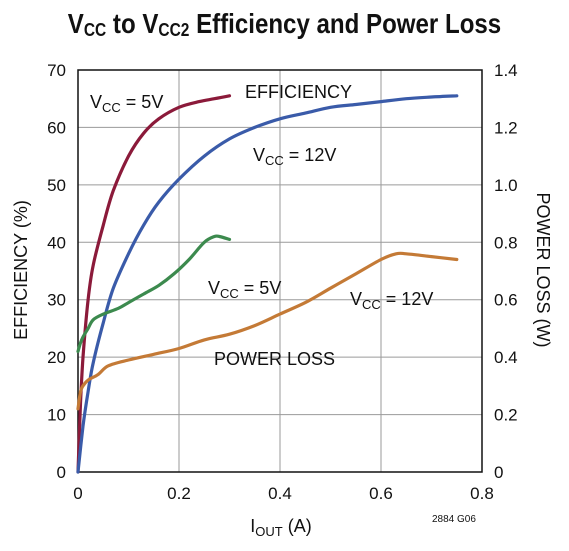  Describe the element at coordinates (244, 289) in the screenshot. I see `series-label-loss-5v: VCC = 5V` at that location.